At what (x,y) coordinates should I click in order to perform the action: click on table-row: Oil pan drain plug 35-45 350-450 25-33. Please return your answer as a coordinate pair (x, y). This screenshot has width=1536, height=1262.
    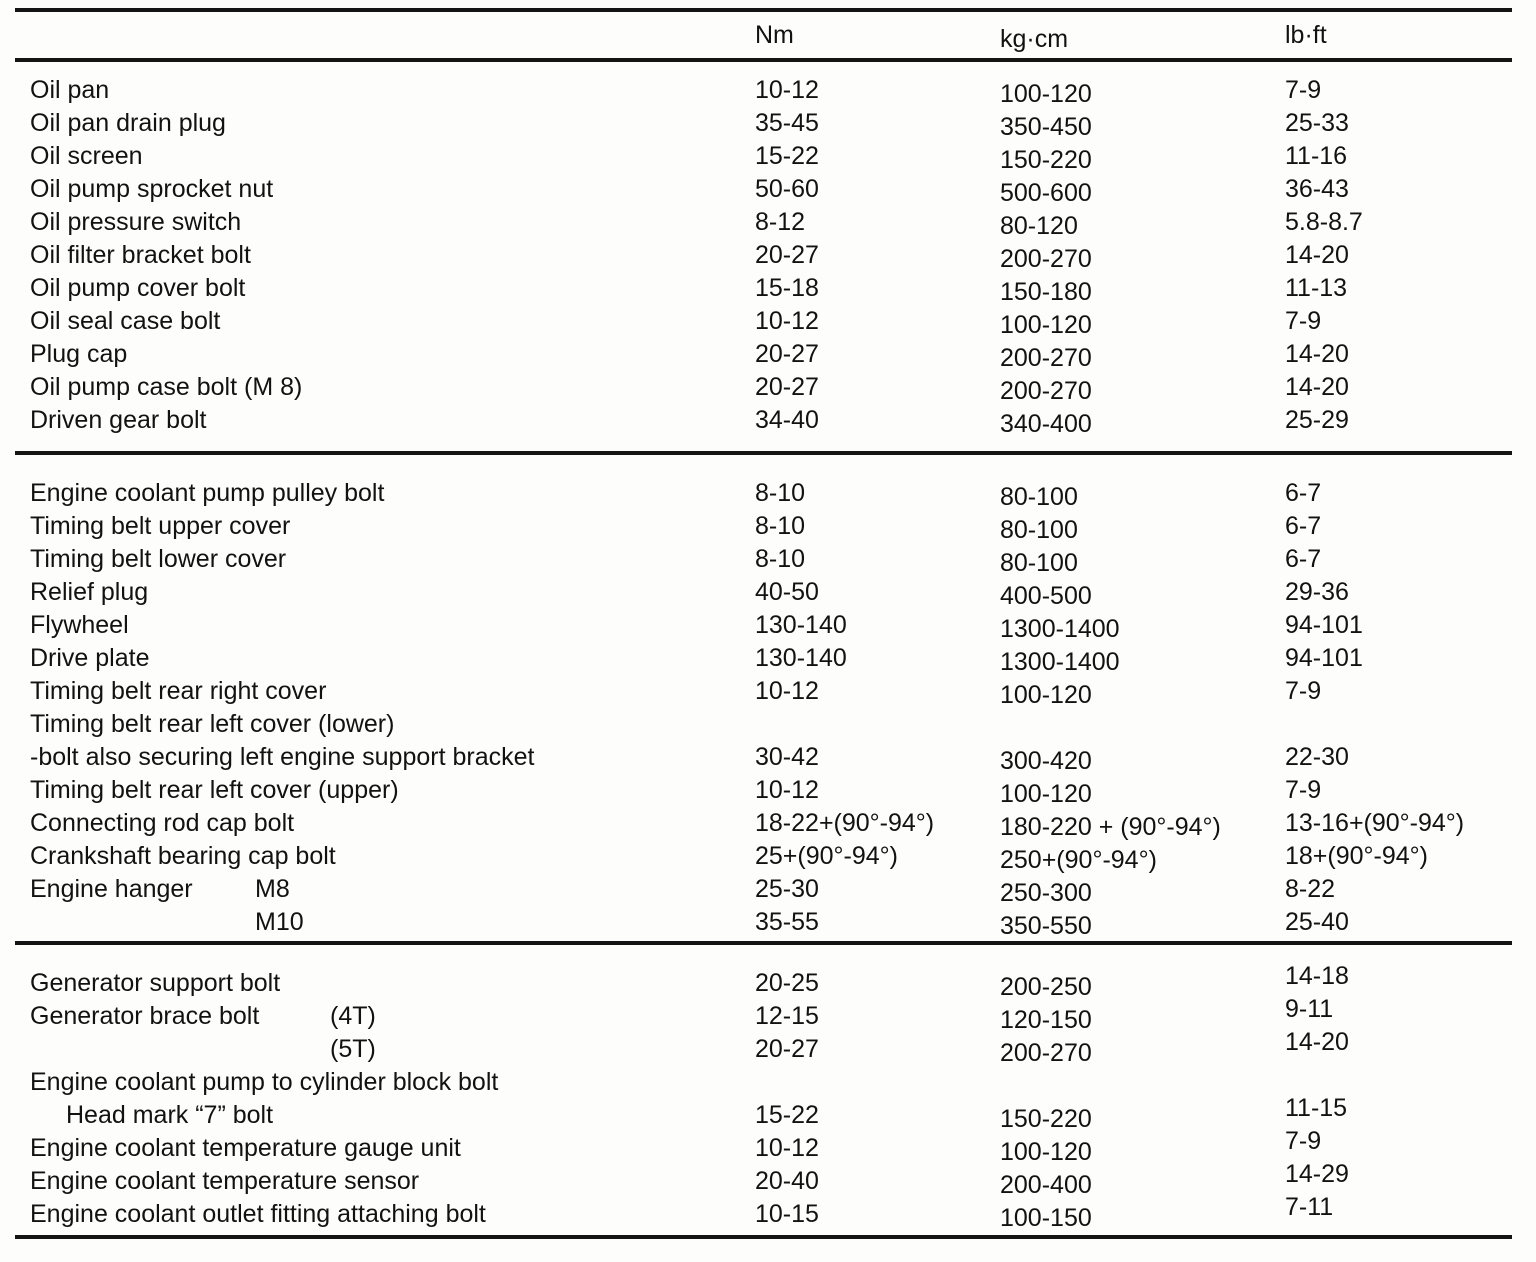
    Looking at the image, I should click on (768, 124).